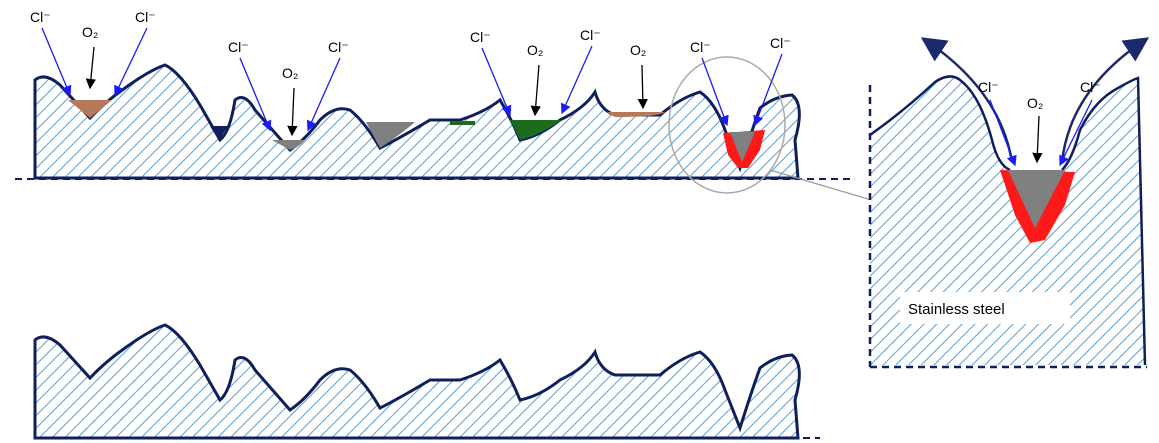 The height and width of the screenshot is (443, 1159). Describe the element at coordinates (956, 309) in the screenshot. I see `material-label: Stainless steel` at that location.